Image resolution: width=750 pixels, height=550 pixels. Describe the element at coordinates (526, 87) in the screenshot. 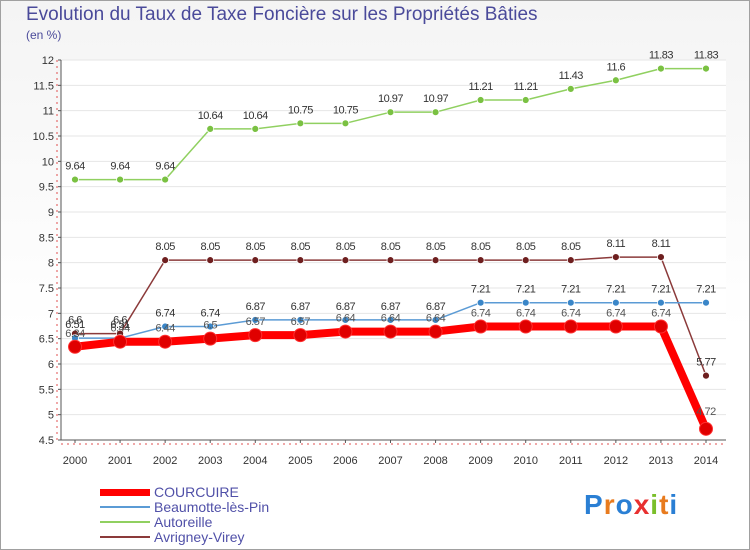

I see `data-label: 11.21` at that location.